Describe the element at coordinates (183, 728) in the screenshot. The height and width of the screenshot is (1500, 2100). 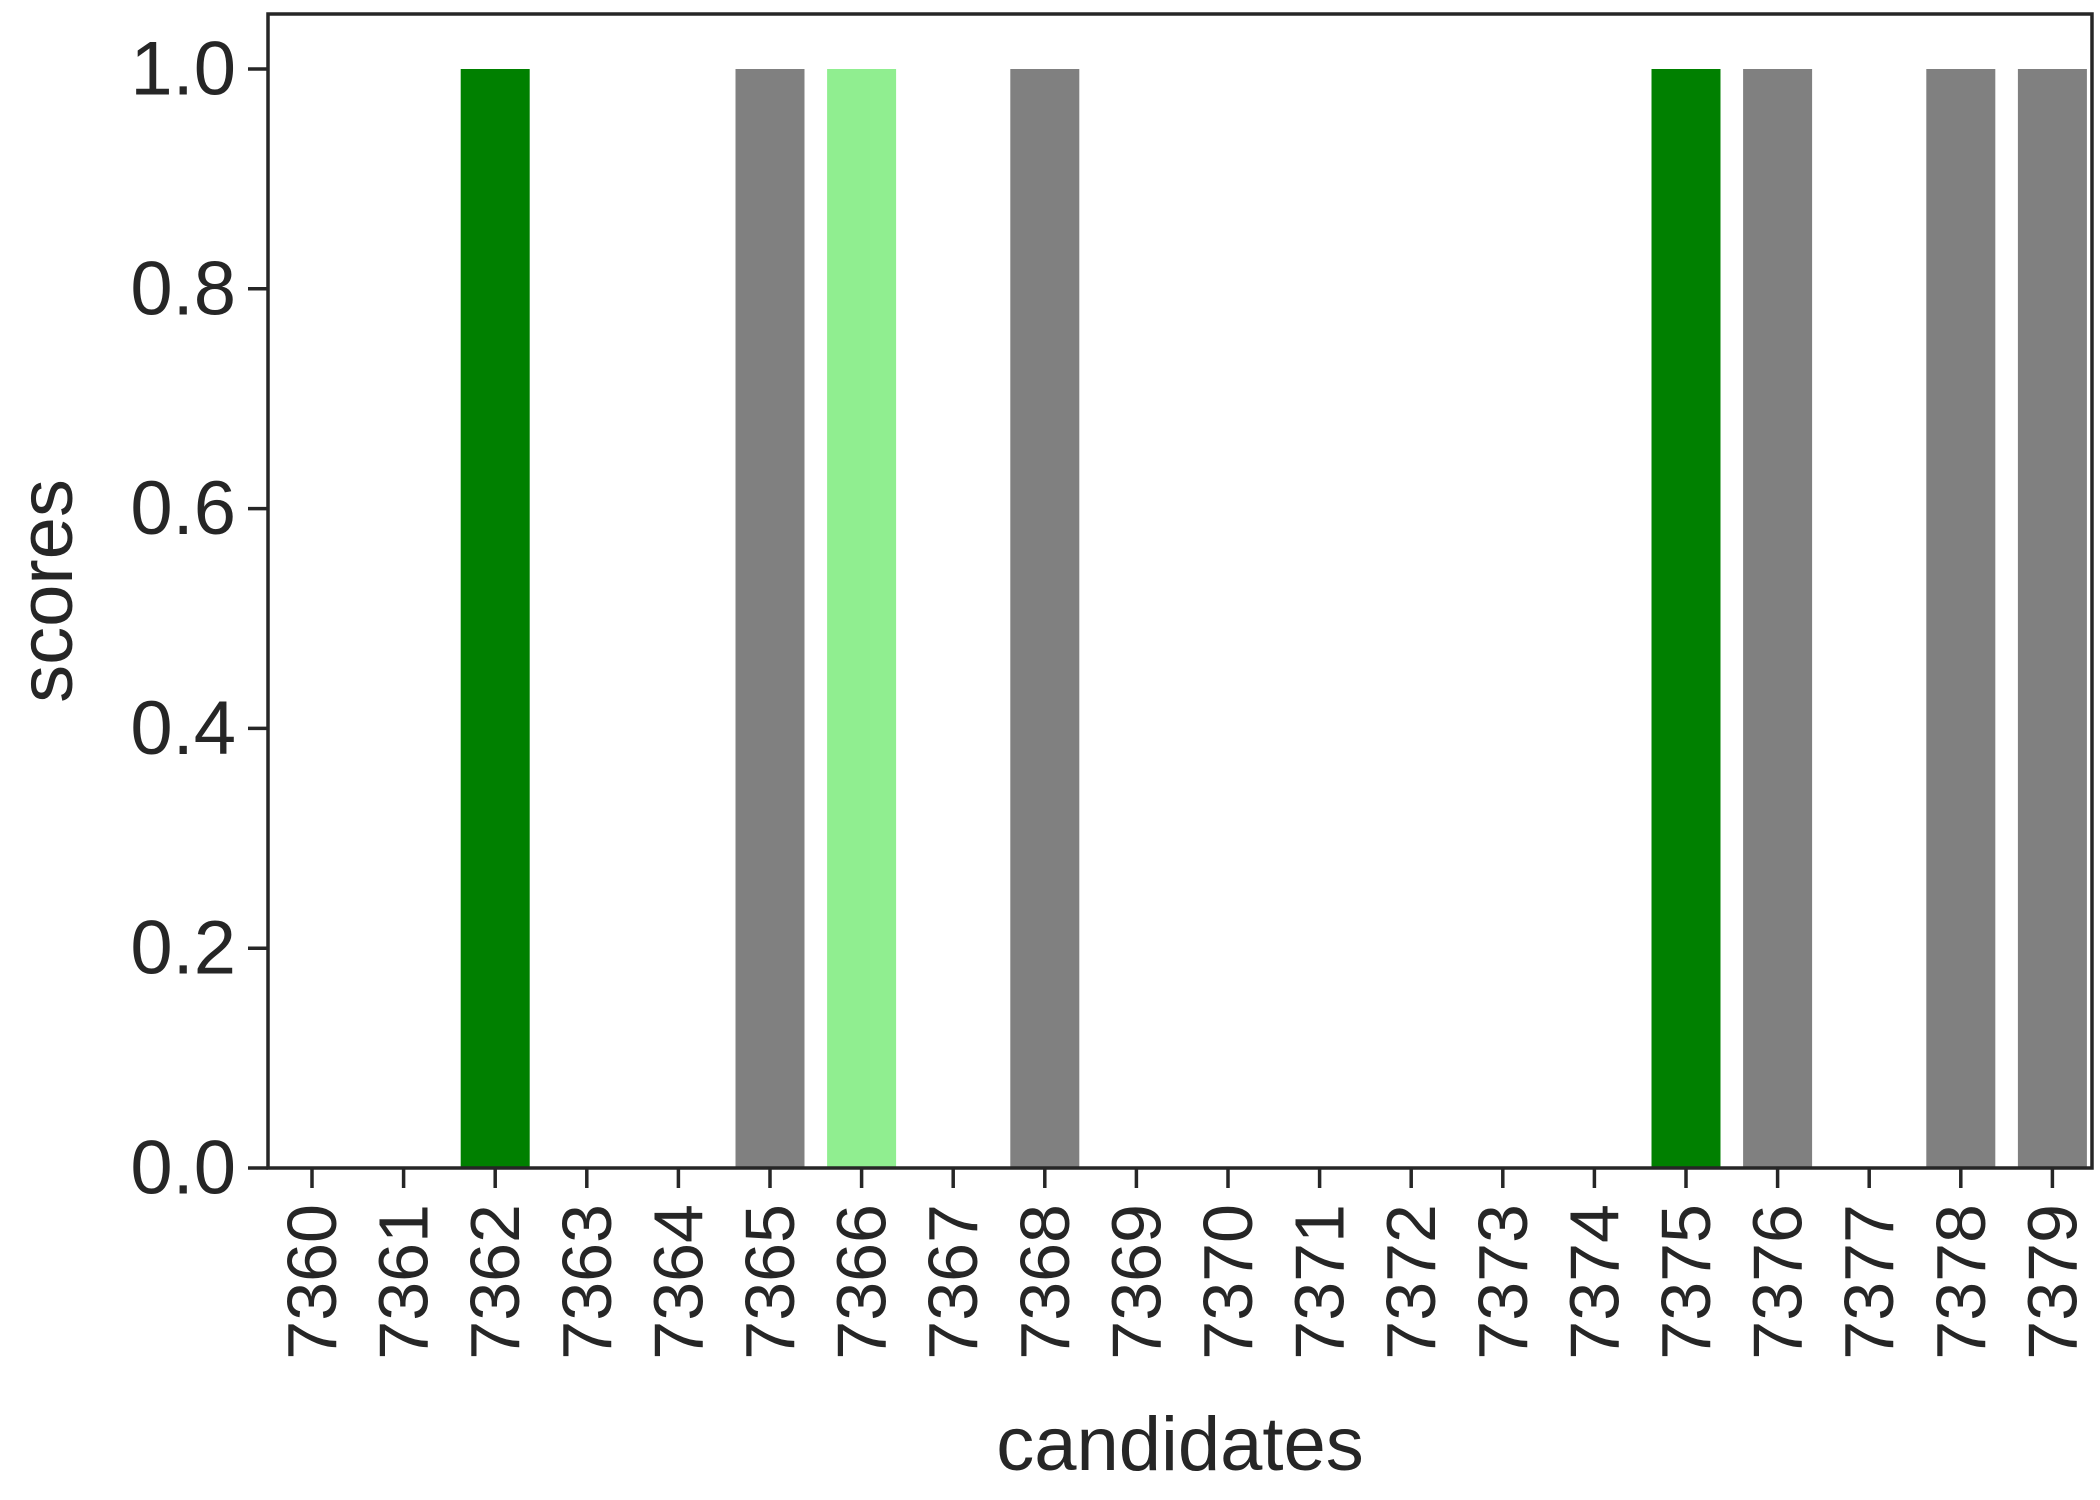
I see `y-tick-label: 0.4` at that location.